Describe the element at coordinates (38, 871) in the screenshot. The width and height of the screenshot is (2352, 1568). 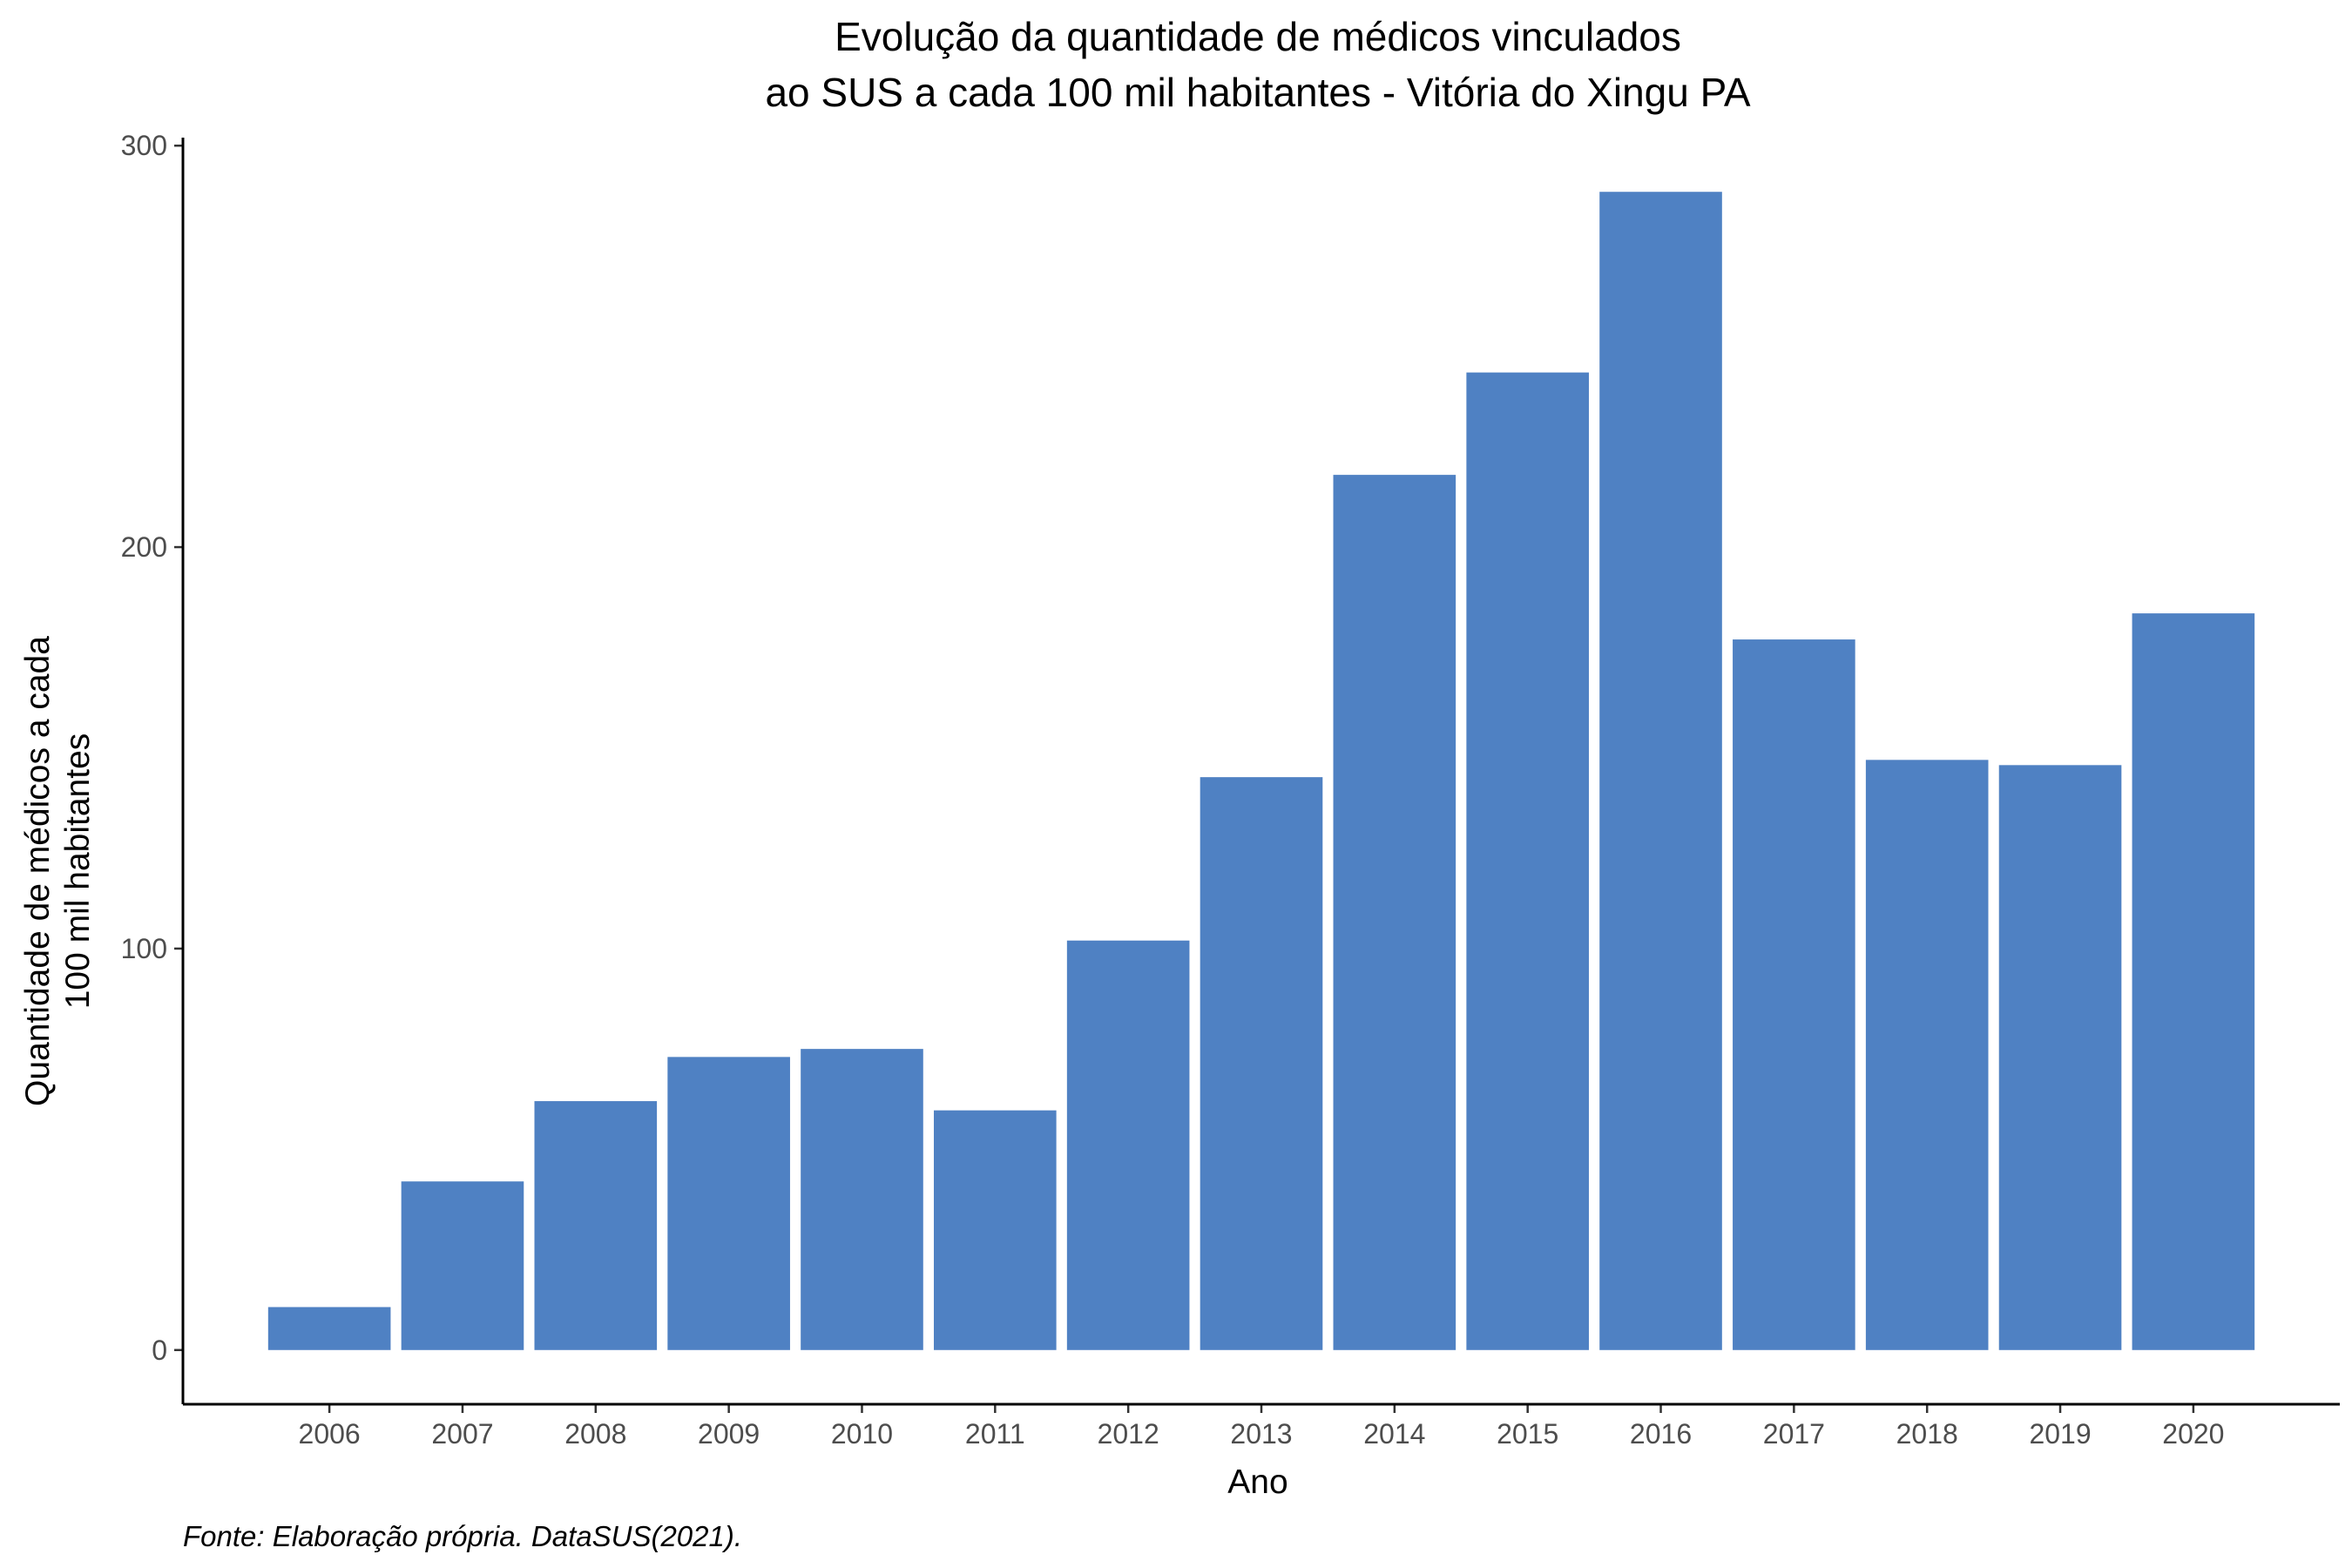
I see `y-axis-title-line-1: Quantidade de médicos a cada` at that location.